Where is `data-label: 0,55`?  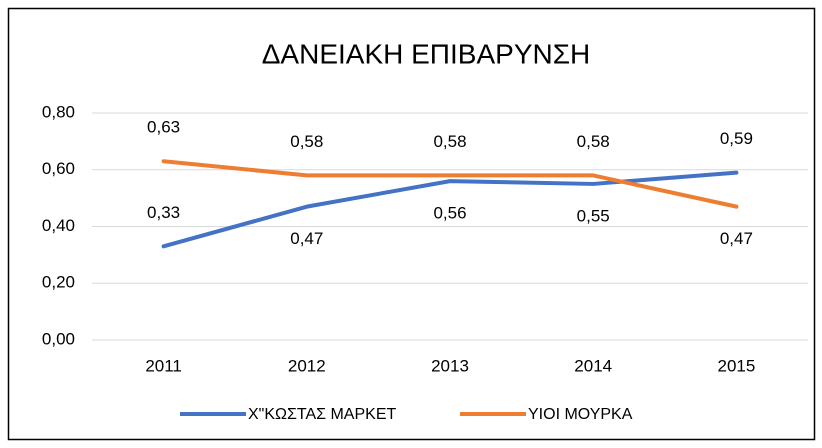 data-label: 0,55 is located at coordinates (593, 215).